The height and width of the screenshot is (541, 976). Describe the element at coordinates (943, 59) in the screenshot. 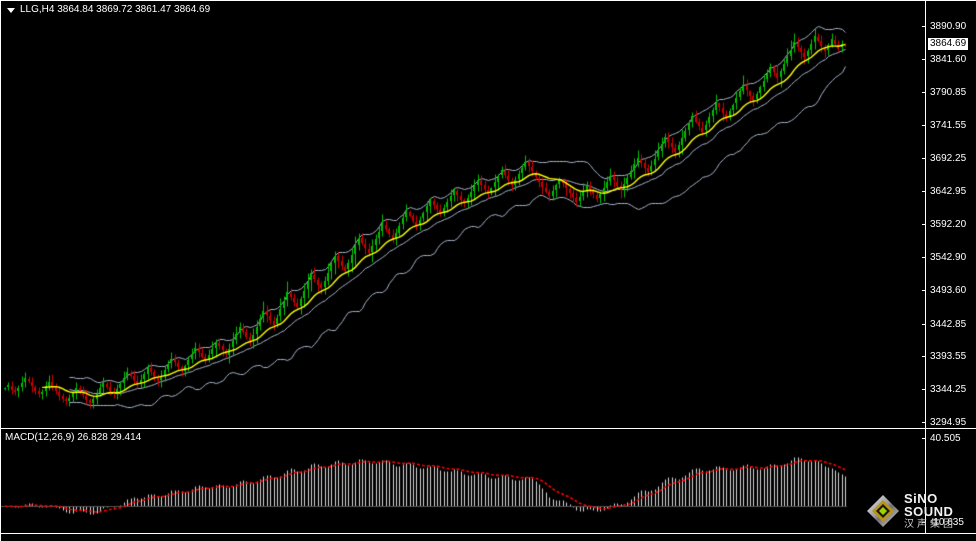

I see `price-tick: 3841.60` at that location.